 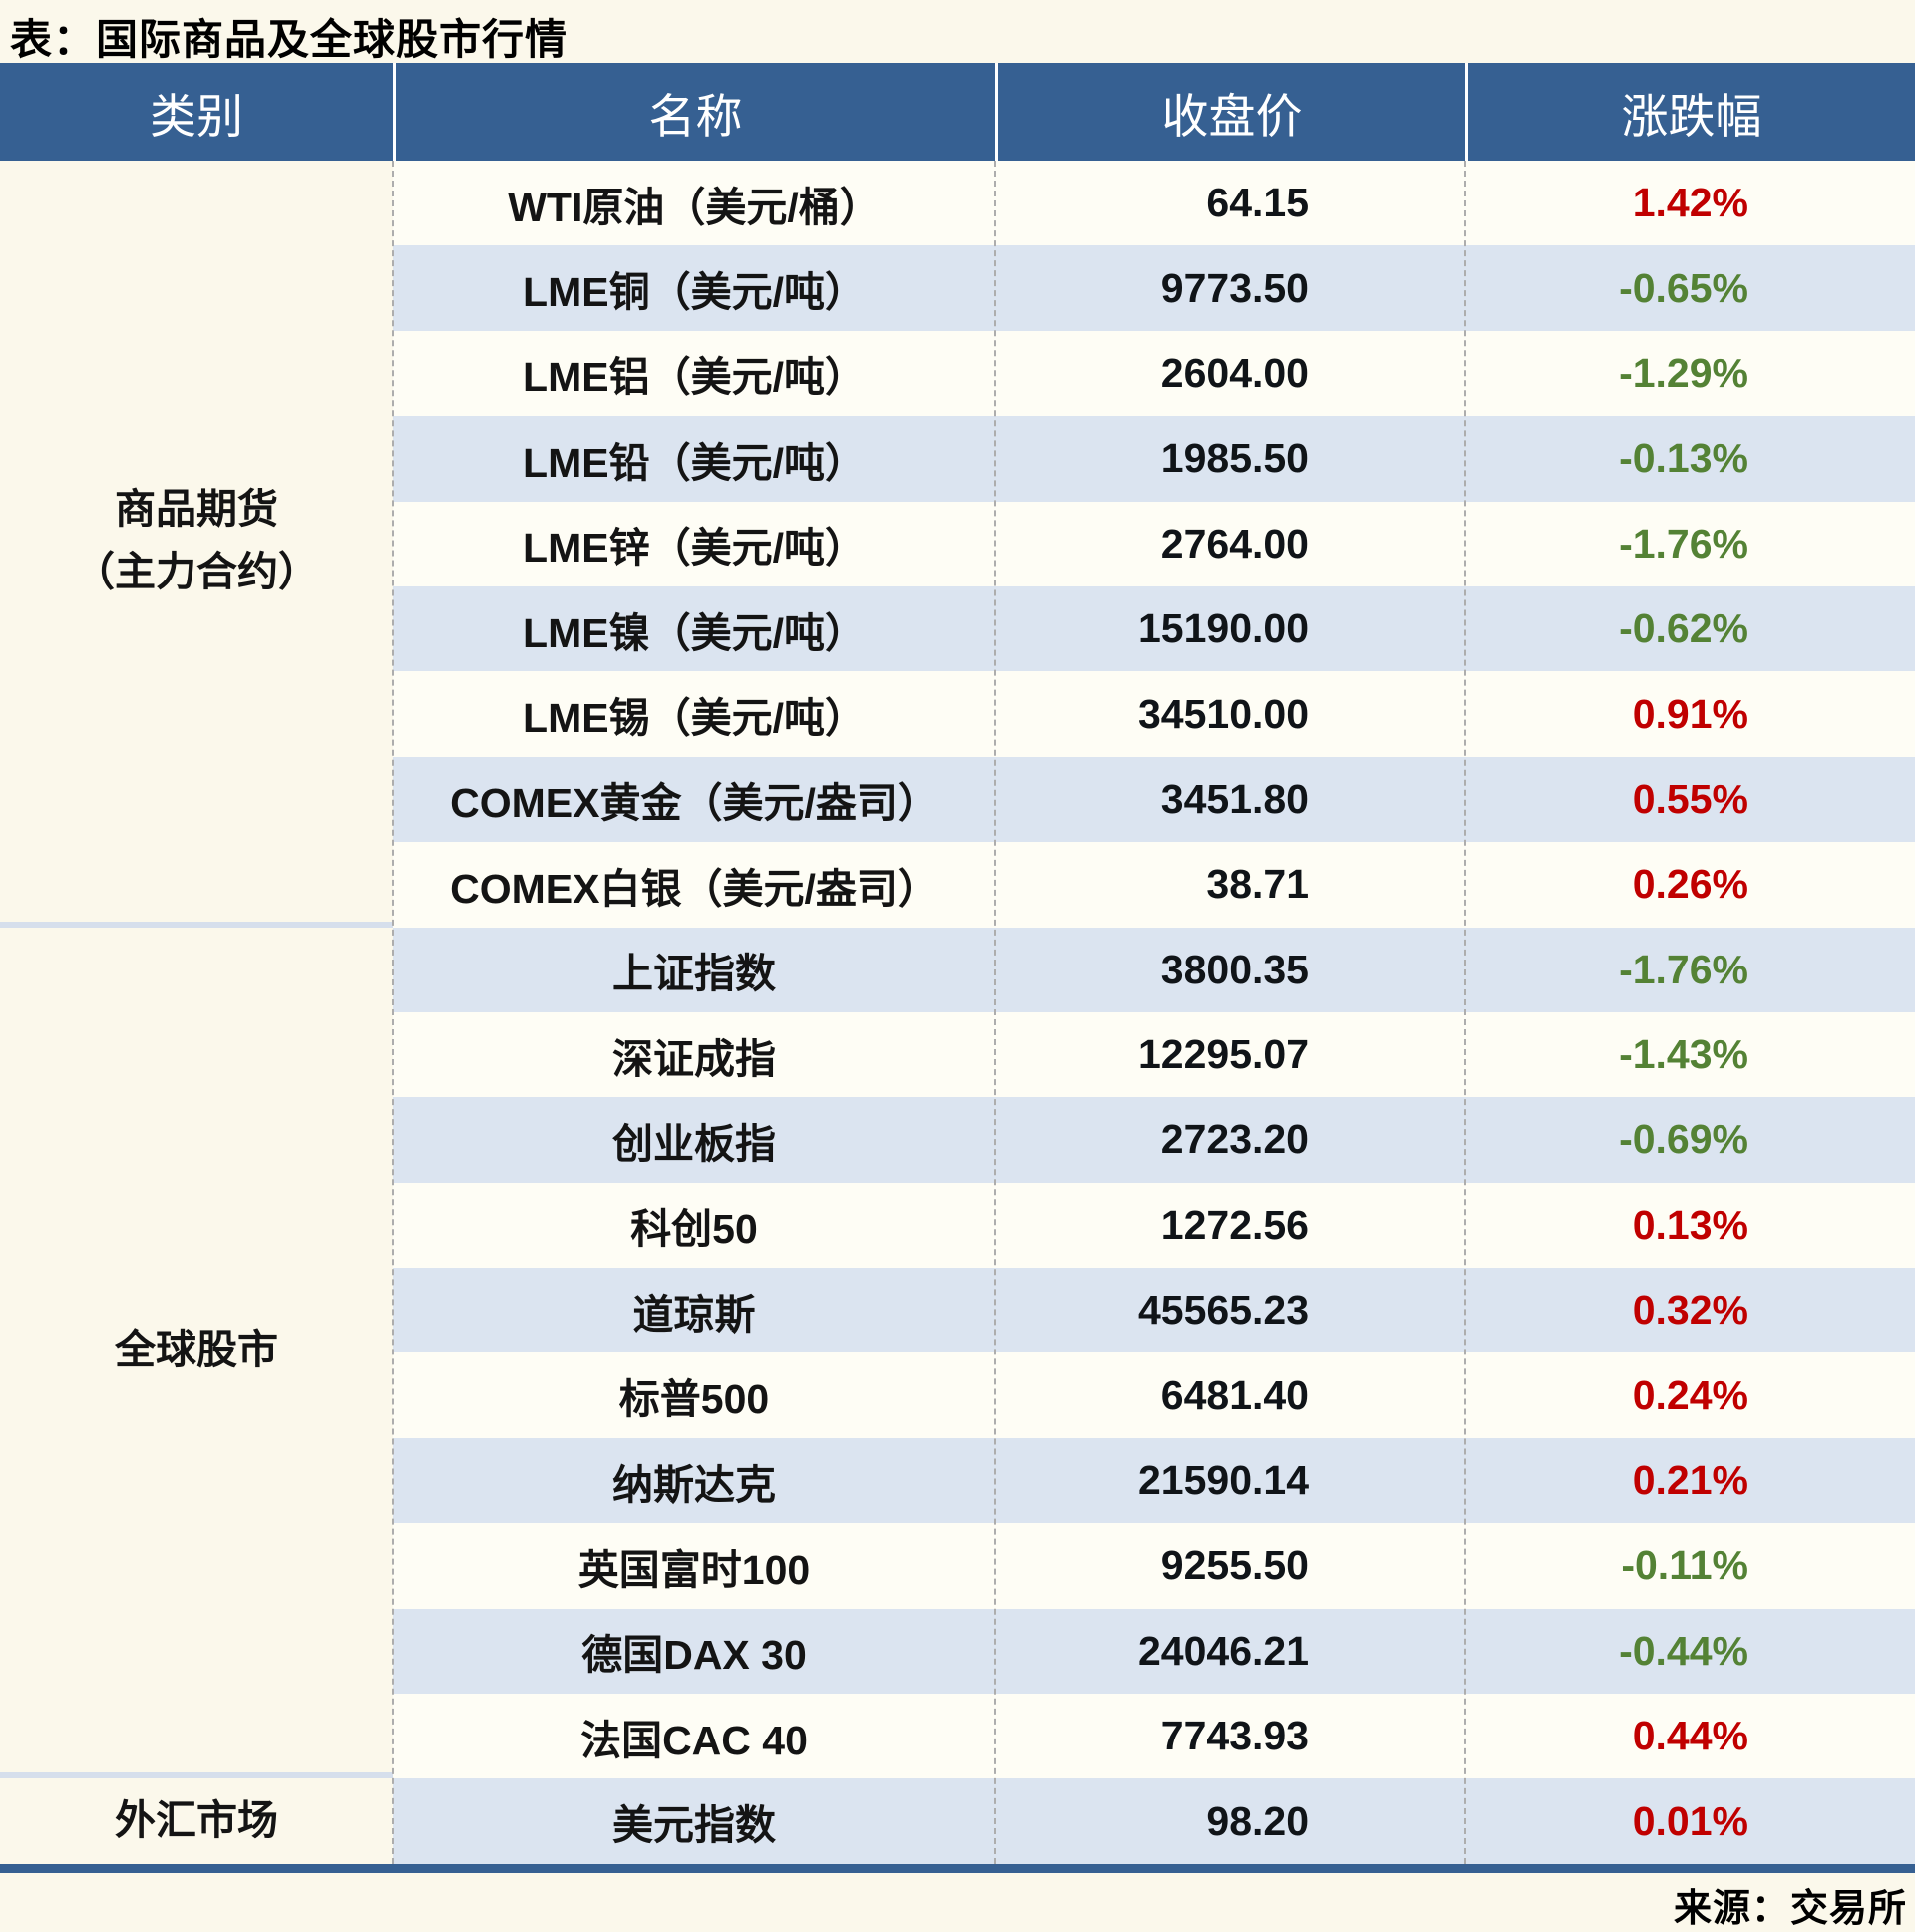 What do you see at coordinates (196, 1349) in the screenshot?
I see `category-label-line: 全球股市` at bounding box center [196, 1349].